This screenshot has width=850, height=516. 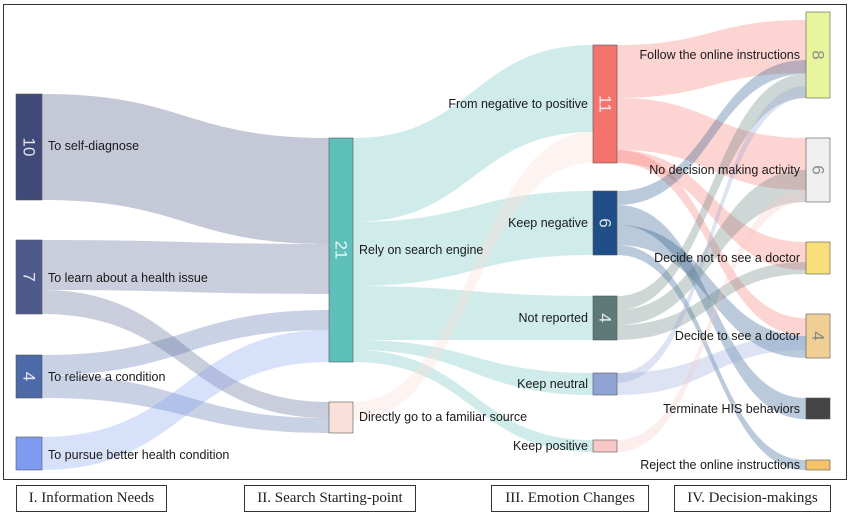 I want to click on link-negpos-to-follow, so click(x=711, y=59).